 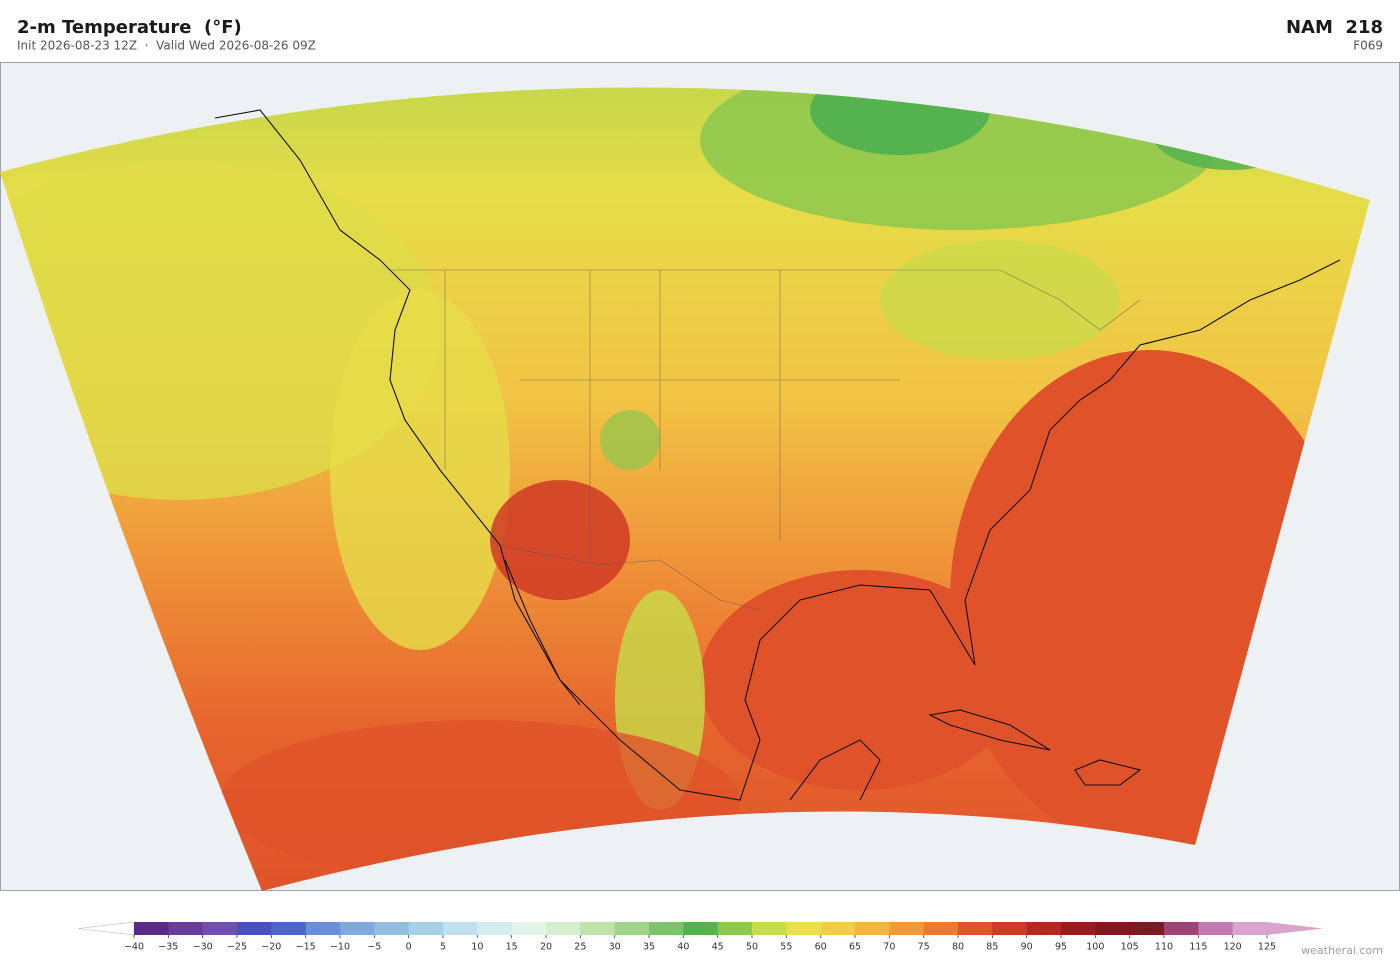 What do you see at coordinates (615, 947) in the screenshot?
I see `colorbar-tick-label: 30` at bounding box center [615, 947].